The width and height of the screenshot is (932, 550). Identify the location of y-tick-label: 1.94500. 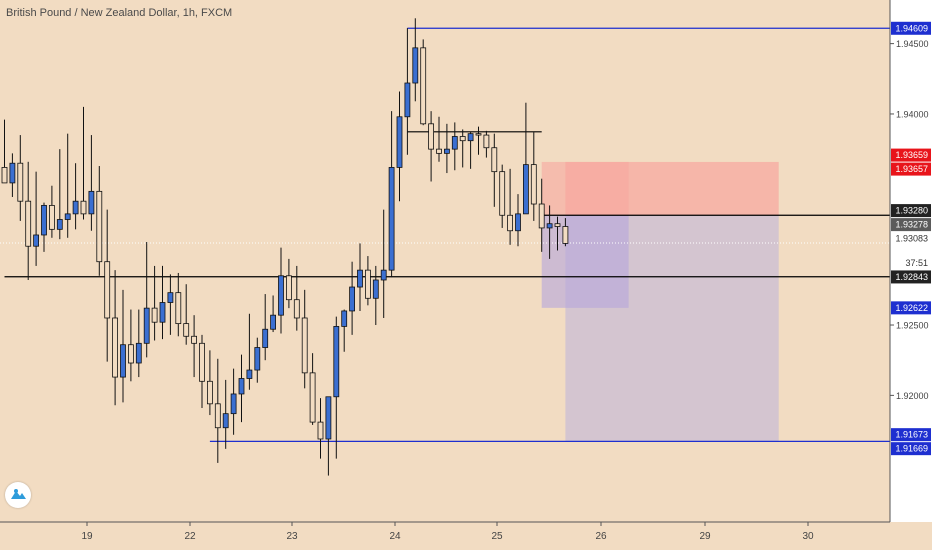
(912, 44).